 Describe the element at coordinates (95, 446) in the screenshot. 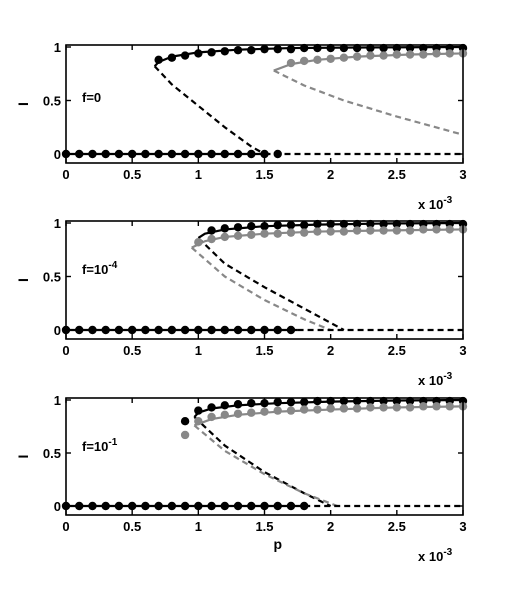

I see `annotation-base: f=10` at that location.